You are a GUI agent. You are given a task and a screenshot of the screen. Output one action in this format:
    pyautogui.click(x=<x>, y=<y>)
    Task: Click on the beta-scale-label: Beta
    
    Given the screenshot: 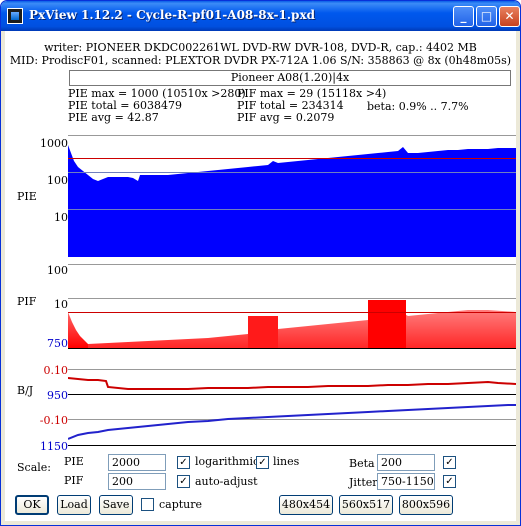 What is the action you would take?
    pyautogui.click(x=362, y=463)
    